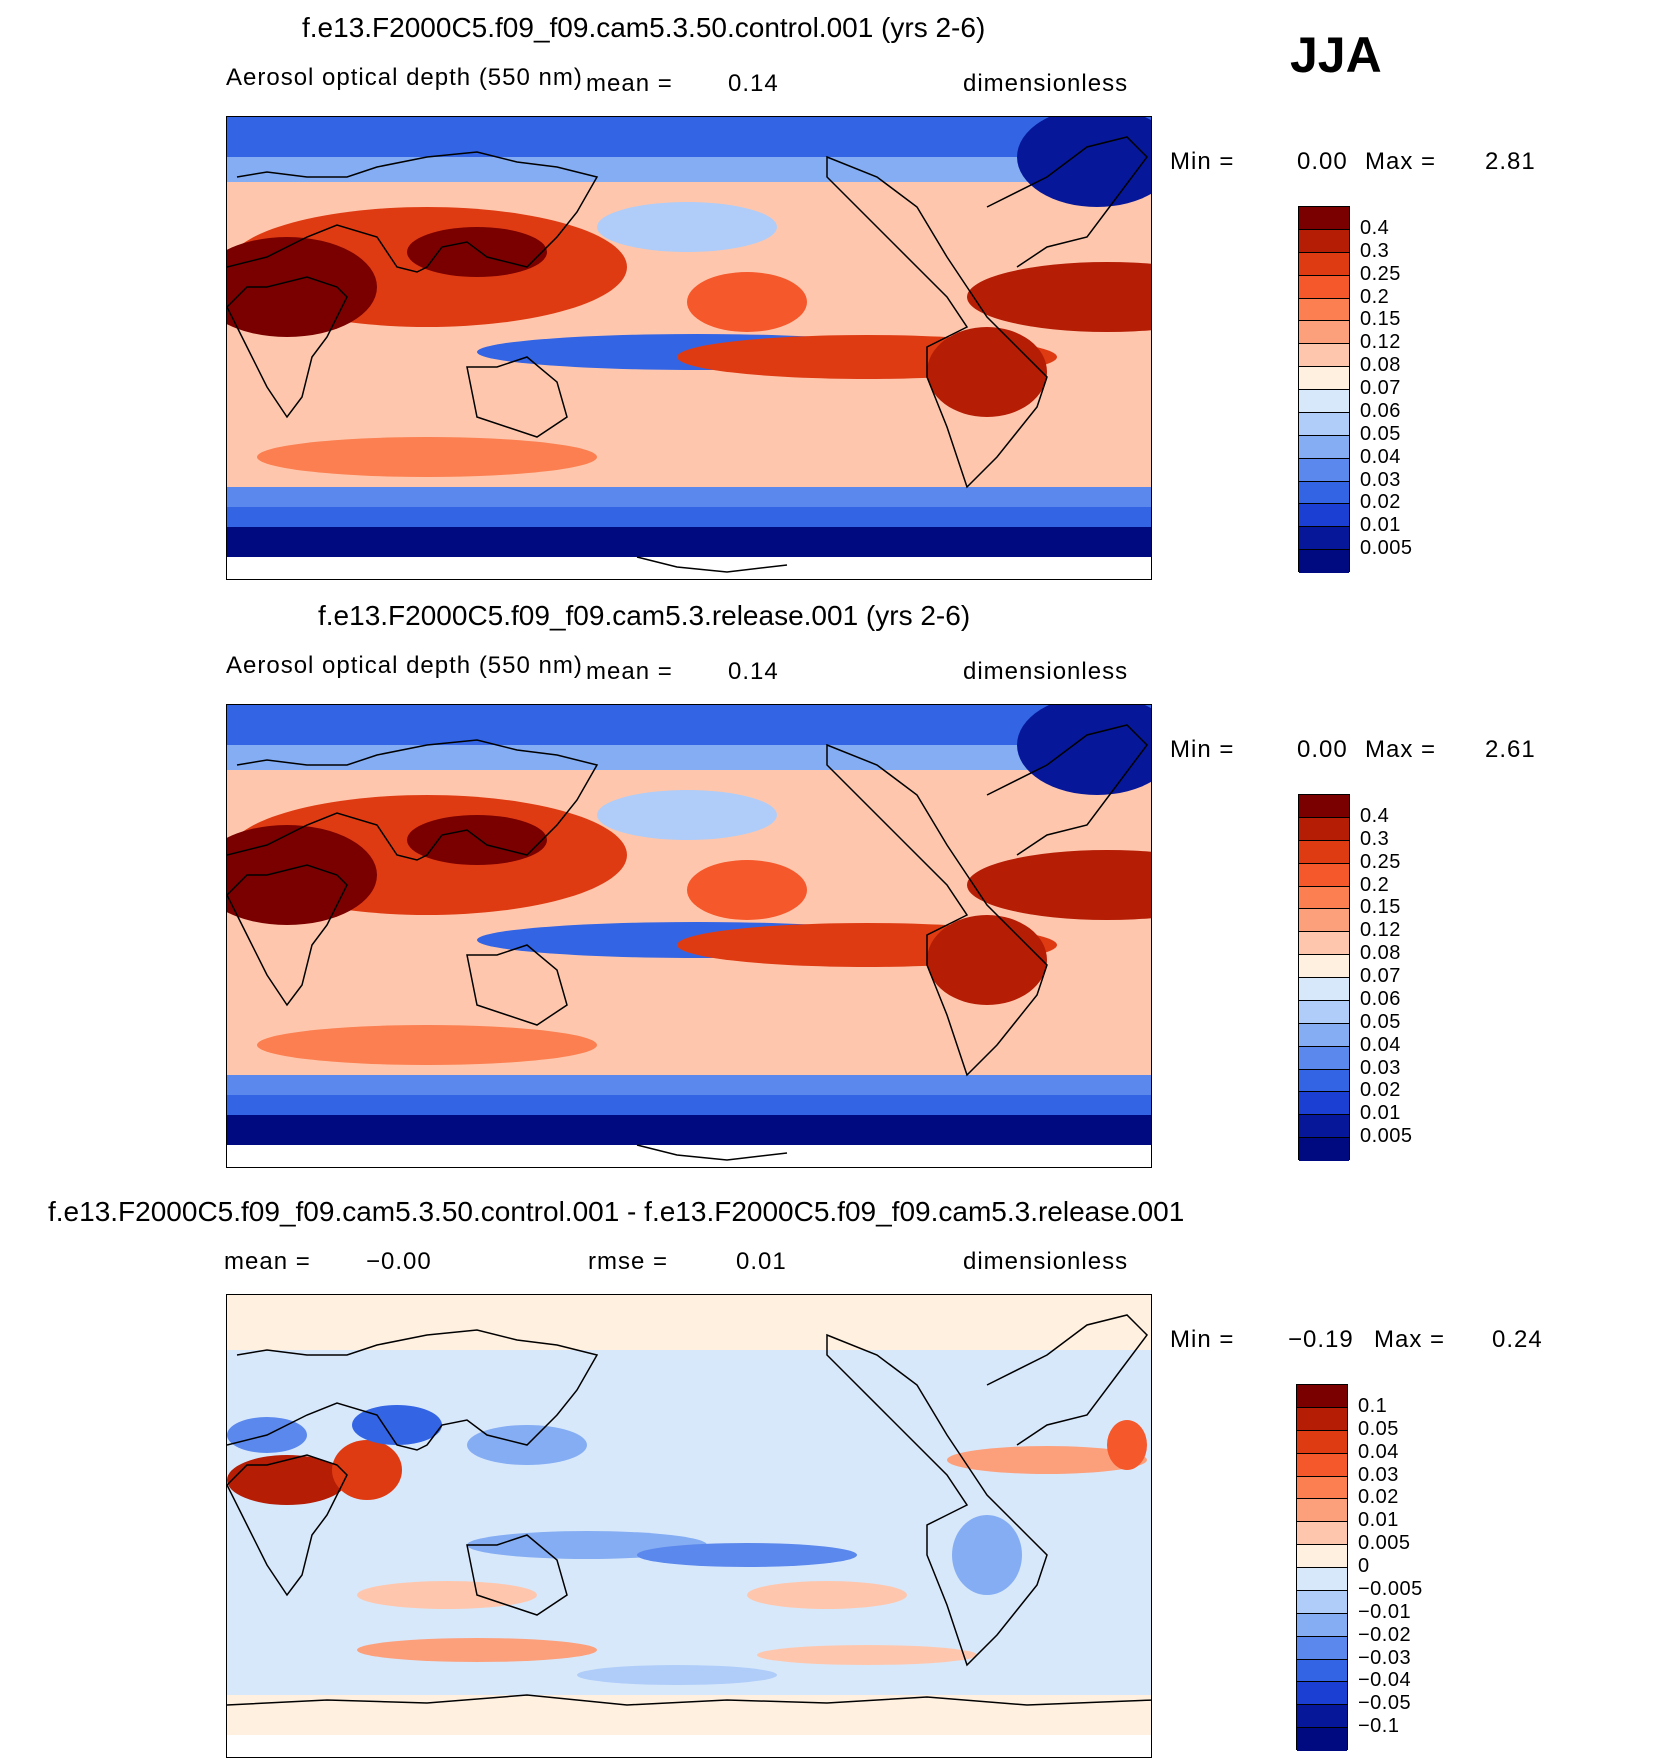  What do you see at coordinates (827, 1595) in the screenshot?
I see `panel3-spac-pos` at bounding box center [827, 1595].